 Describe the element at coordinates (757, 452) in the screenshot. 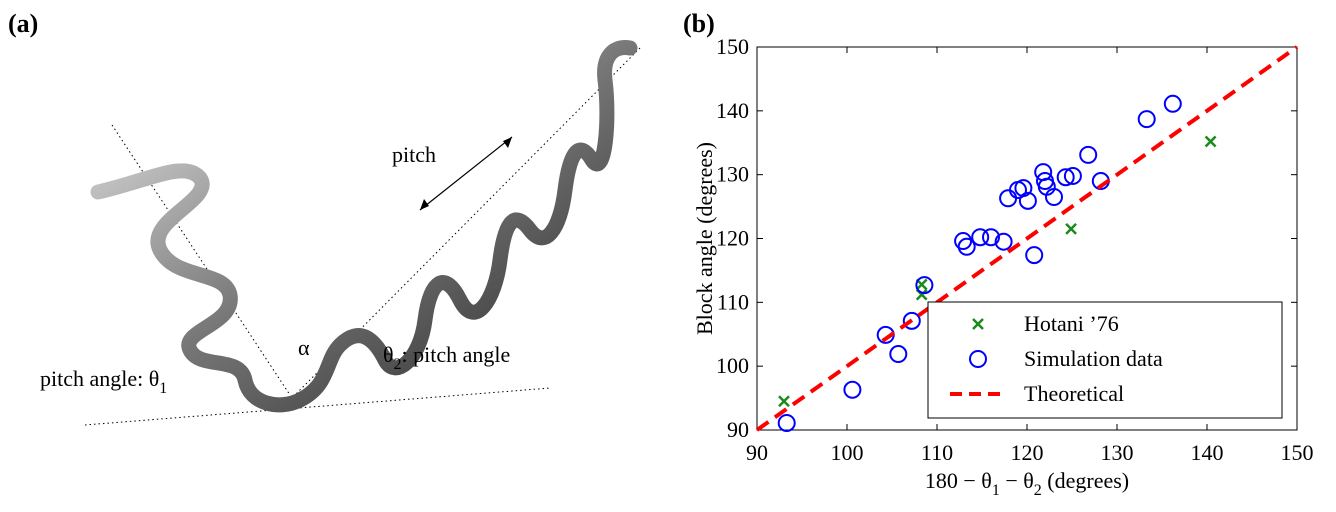

I see `x-tick-label: 90` at that location.